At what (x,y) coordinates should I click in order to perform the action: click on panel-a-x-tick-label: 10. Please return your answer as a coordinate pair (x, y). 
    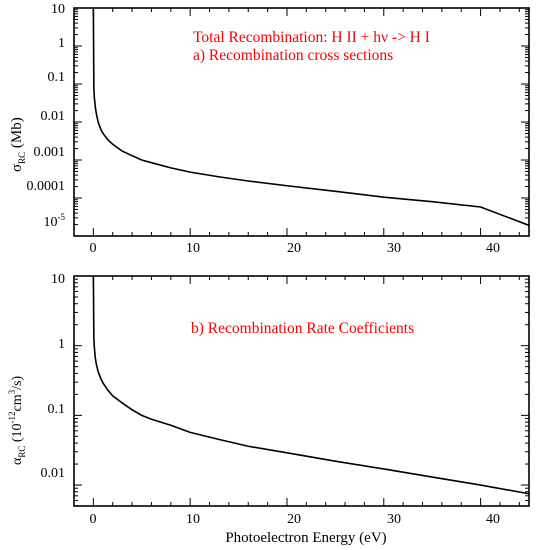
    Looking at the image, I should click on (193, 248).